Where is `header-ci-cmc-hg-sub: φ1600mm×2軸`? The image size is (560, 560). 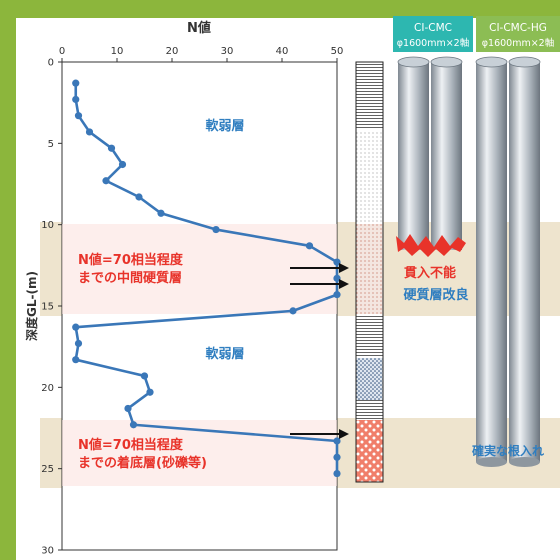 header-ci-cmc-hg-sub: φ1600mm×2軸 is located at coordinates (518, 43).